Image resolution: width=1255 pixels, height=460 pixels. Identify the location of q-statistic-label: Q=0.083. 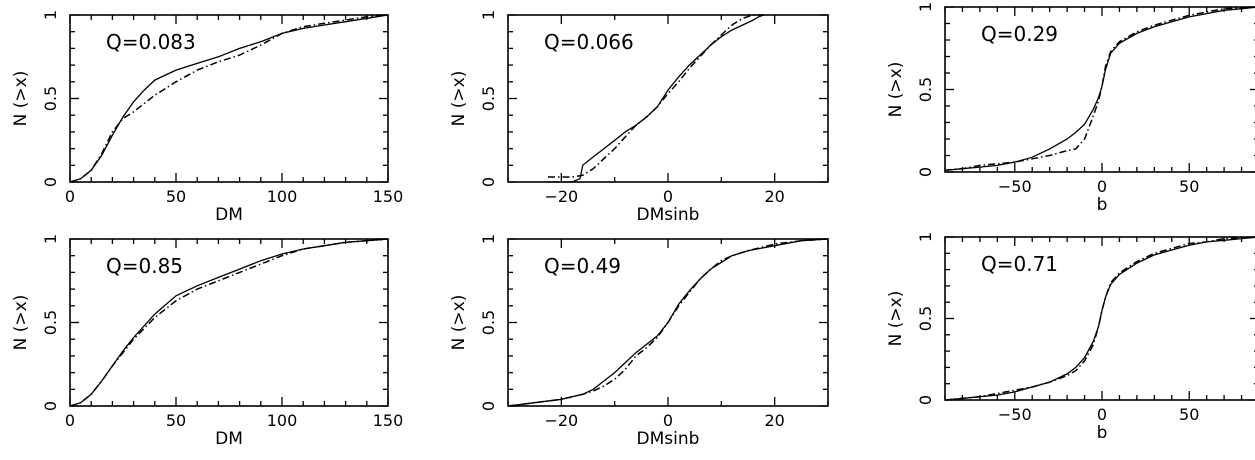
(151, 42).